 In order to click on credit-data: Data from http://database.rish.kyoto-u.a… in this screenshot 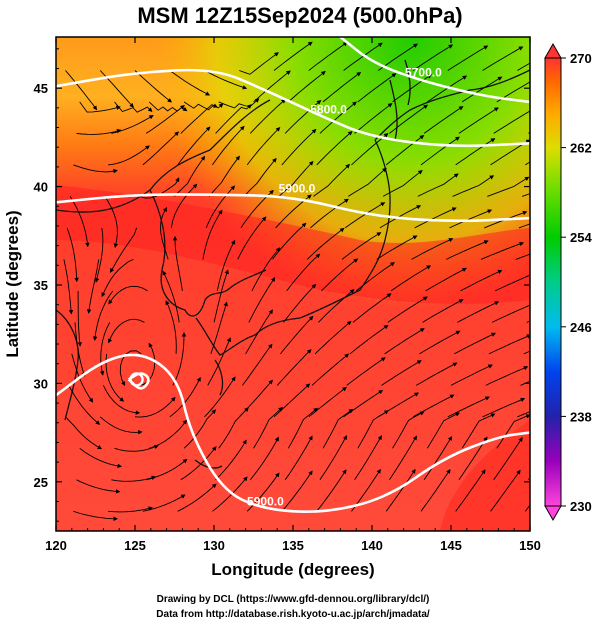, I will do `click(293, 614)`.